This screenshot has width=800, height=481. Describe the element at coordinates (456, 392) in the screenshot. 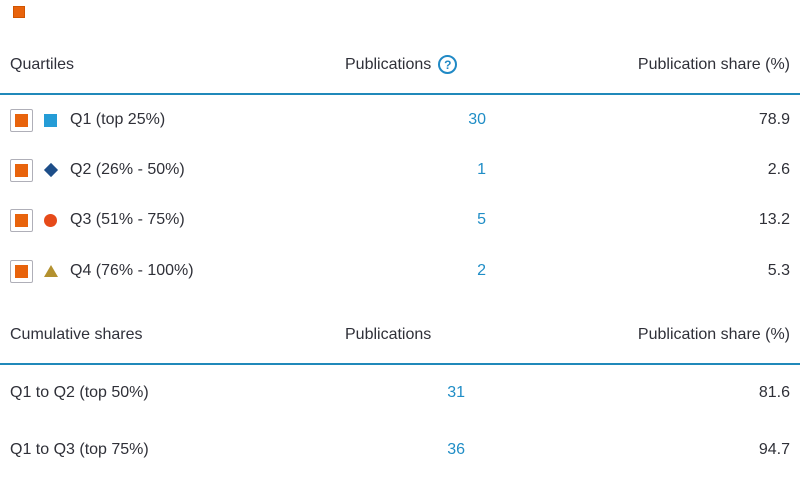

I see `q1-to-q2-publications-link: 31` at that location.